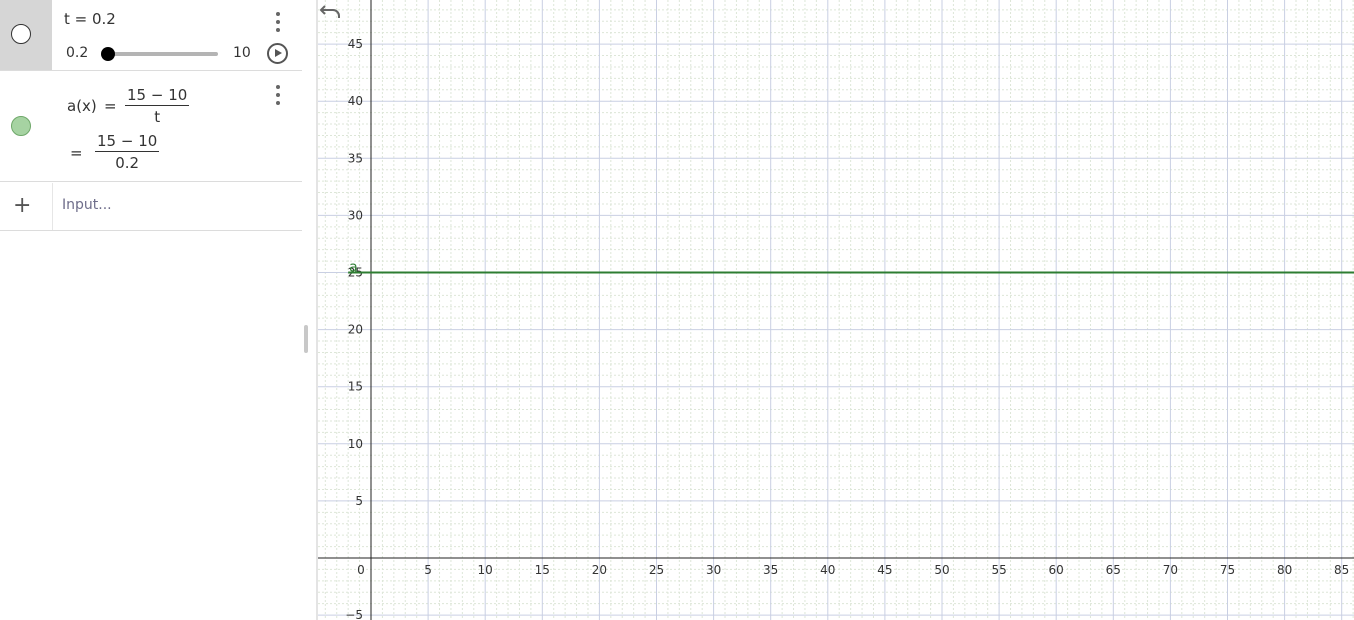  I want to click on y-tick-label: 30, so click(355, 215).